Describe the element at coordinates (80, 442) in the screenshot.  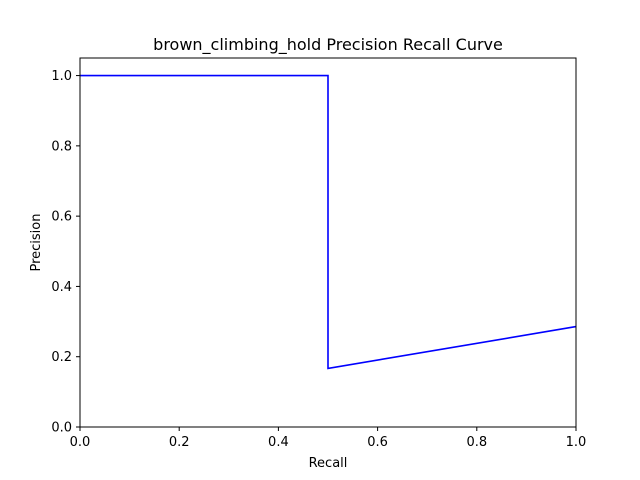
I see `x-tick-label: 0.0` at that location.